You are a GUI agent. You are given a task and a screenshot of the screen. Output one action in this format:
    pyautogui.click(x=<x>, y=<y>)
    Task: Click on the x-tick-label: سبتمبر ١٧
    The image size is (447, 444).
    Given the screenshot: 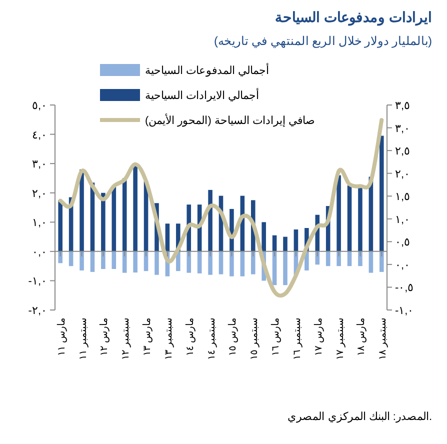 What is the action you would take?
    pyautogui.click(x=340, y=339)
    